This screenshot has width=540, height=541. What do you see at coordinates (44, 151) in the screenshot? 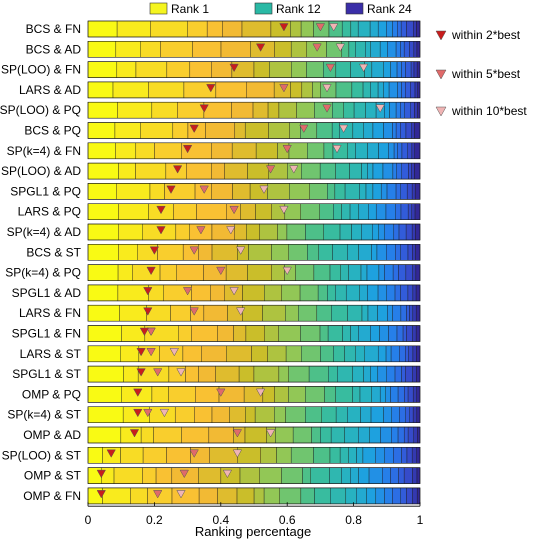
I see `row-label: SP(k=4) & FN` at bounding box center [44, 151].